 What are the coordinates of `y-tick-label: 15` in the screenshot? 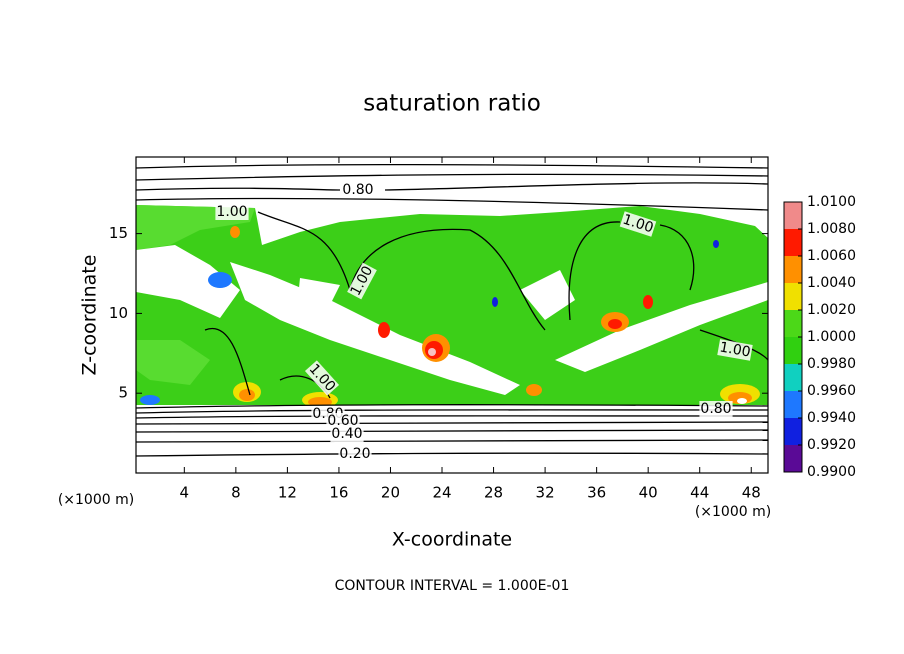 It's located at (118, 233).